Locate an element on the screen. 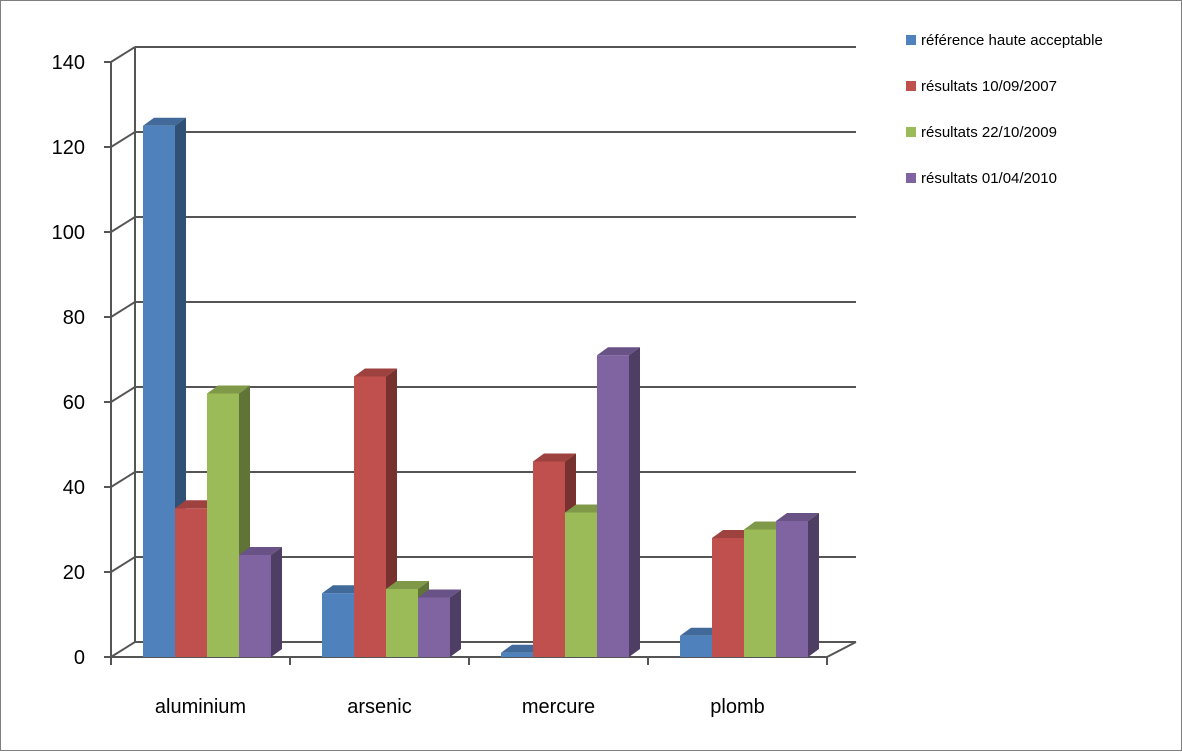 The width and height of the screenshot is (1182, 752). legend-label: résultats 22/10/2009 is located at coordinates (989, 132).